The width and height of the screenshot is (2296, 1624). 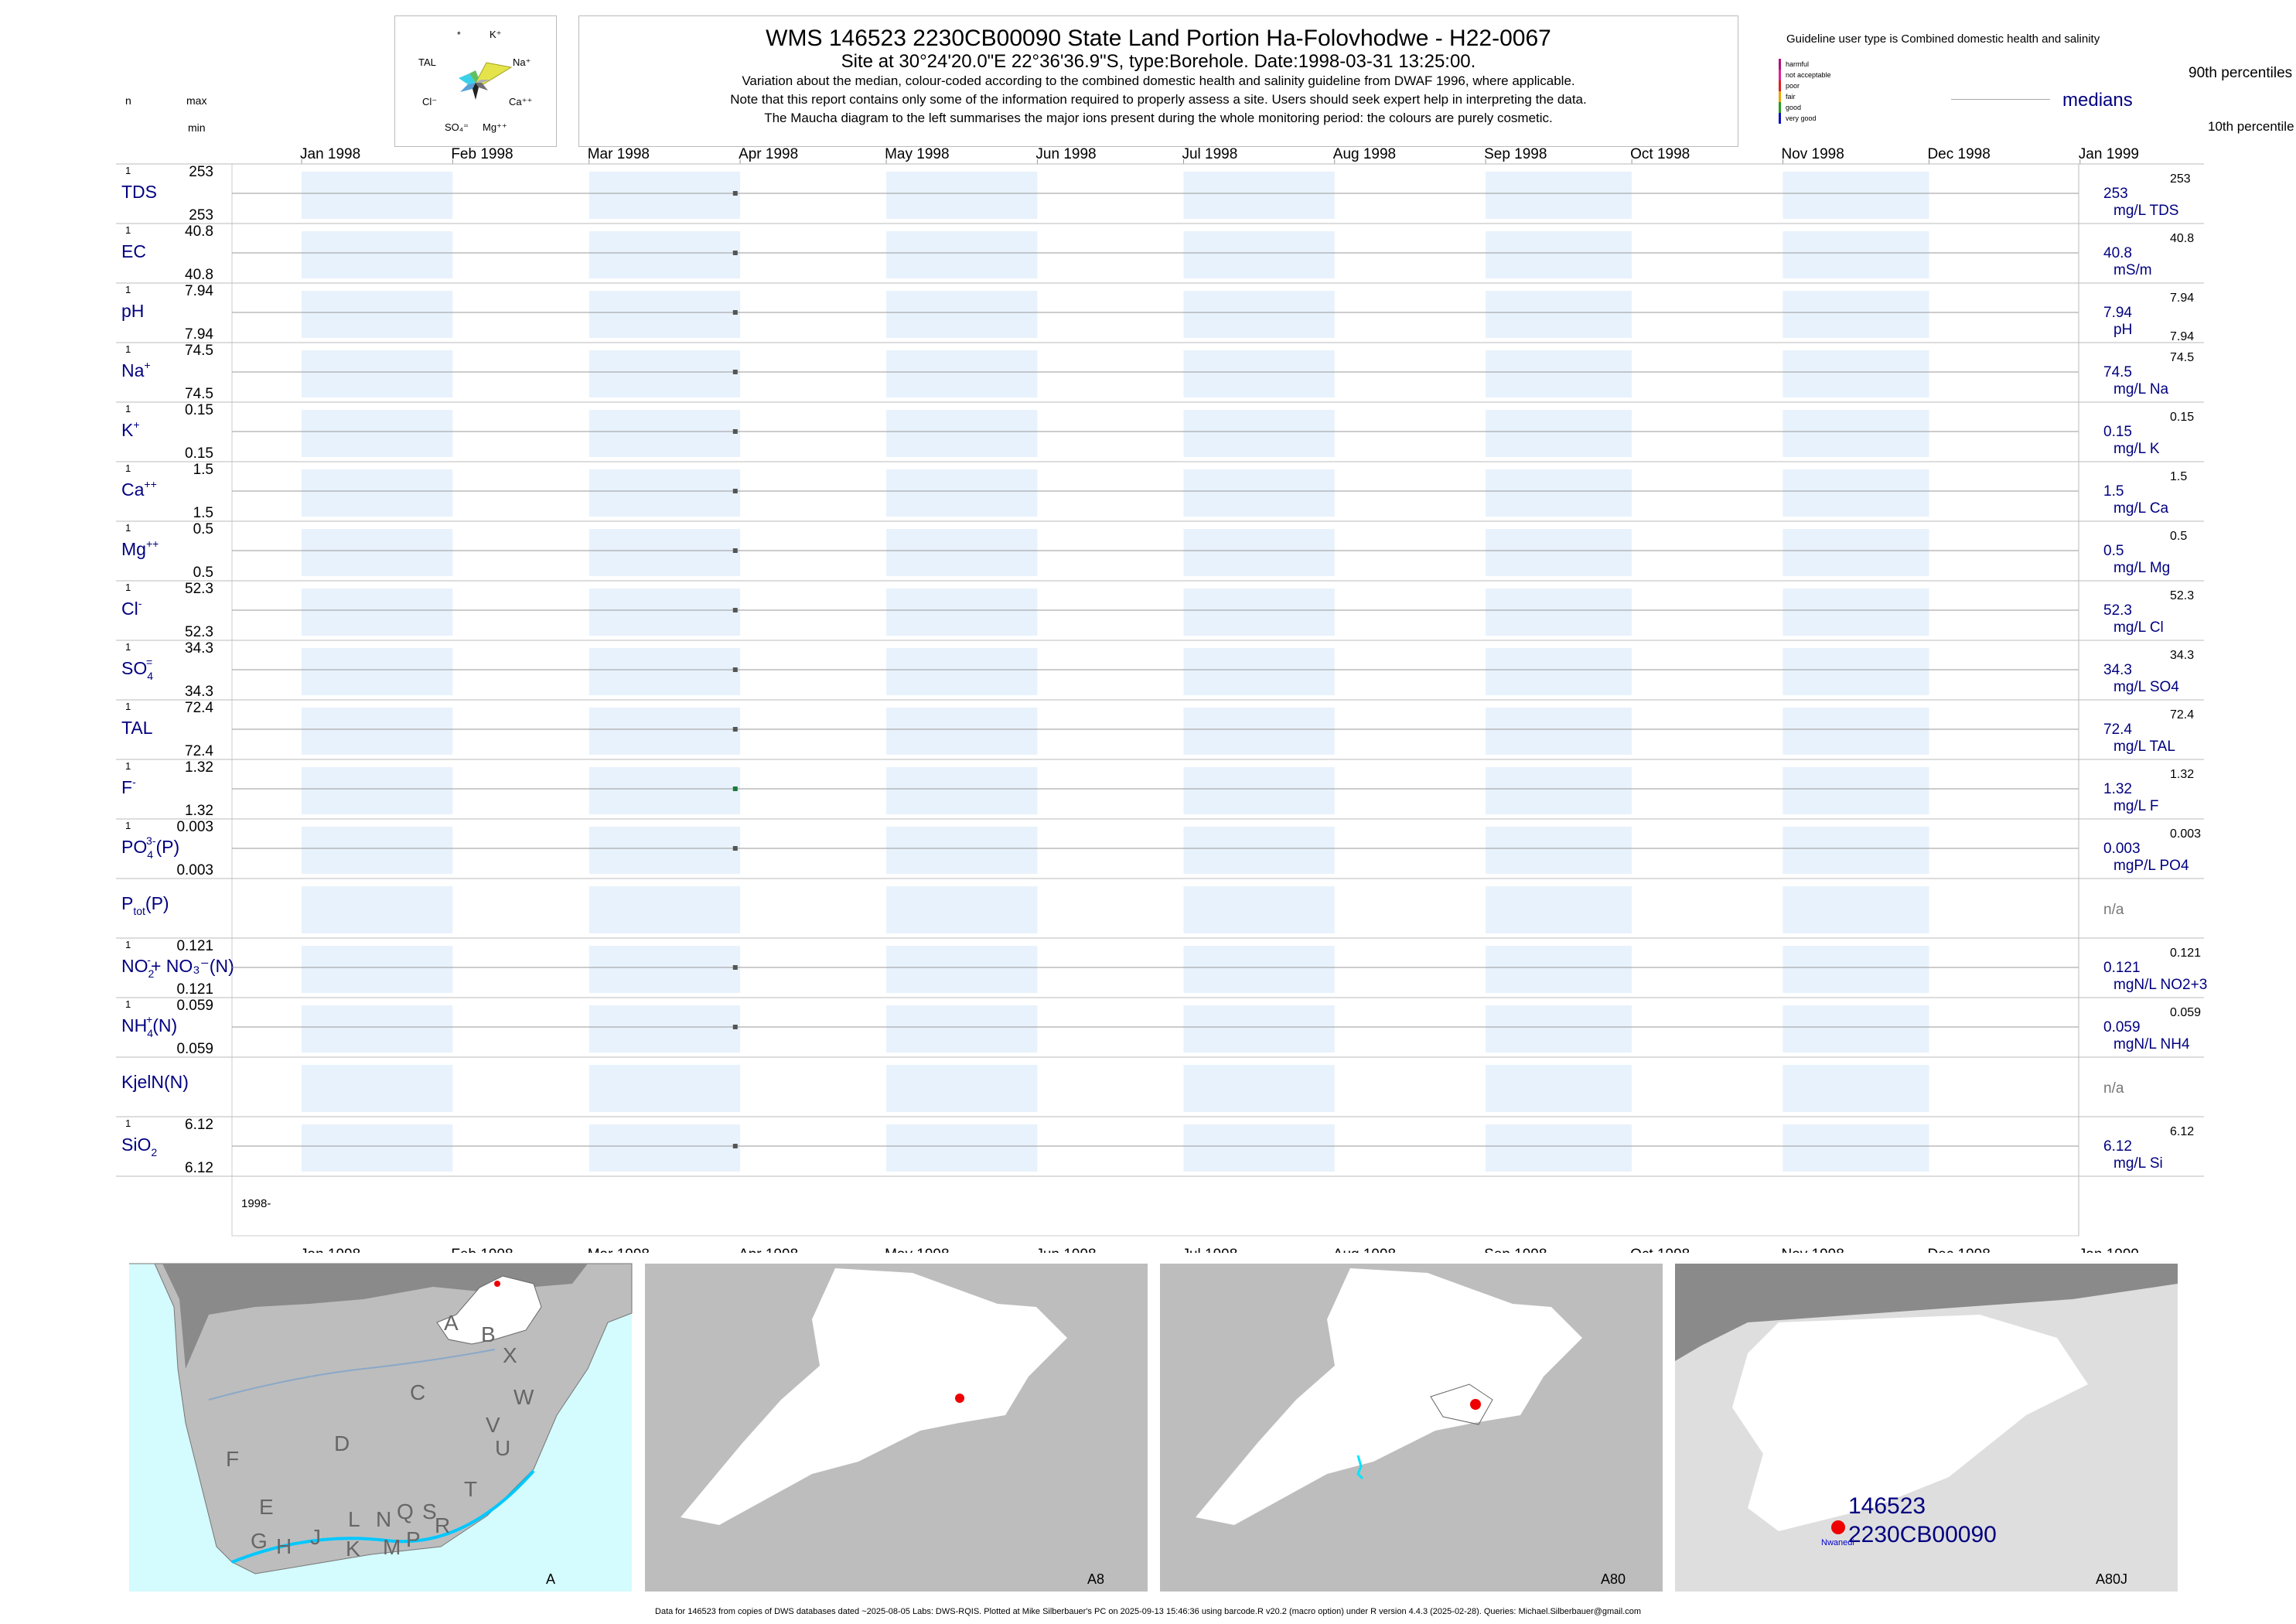 What do you see at coordinates (358, 1316) in the screenshot?
I see `map-a-neighbours` at bounding box center [358, 1316].